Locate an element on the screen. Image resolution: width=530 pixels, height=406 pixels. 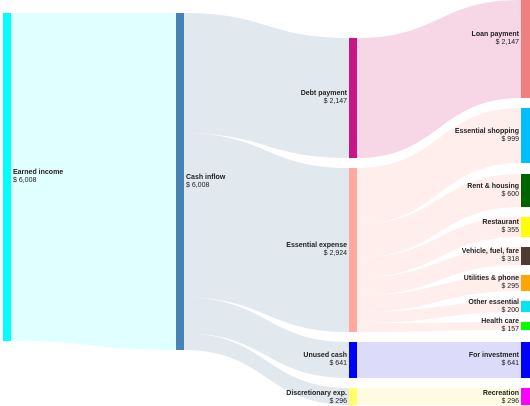
link-essential-to-utilities is located at coordinates (439, 293).